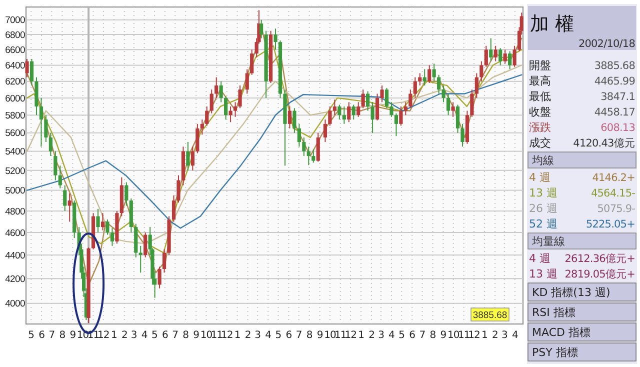  What do you see at coordinates (15, 66) in the screenshot?
I see `y-tick-label: 6400` at bounding box center [15, 66].